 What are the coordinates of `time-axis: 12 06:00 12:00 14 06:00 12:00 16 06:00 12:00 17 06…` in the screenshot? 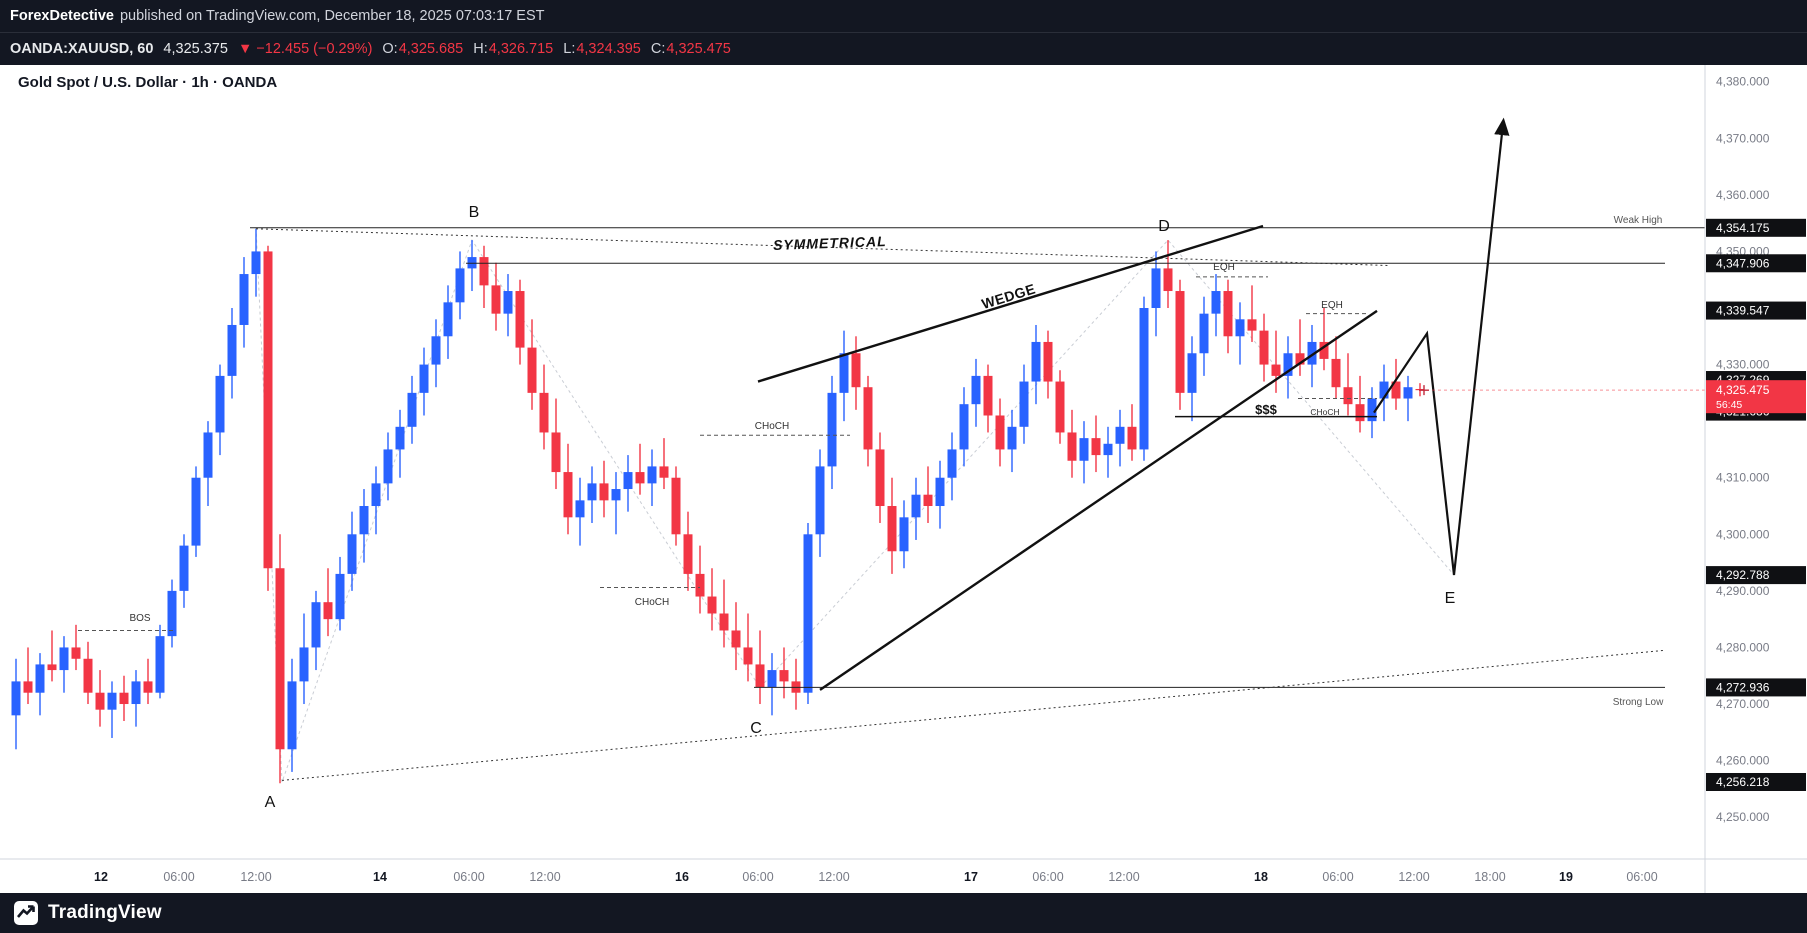 It's located at (876, 877).